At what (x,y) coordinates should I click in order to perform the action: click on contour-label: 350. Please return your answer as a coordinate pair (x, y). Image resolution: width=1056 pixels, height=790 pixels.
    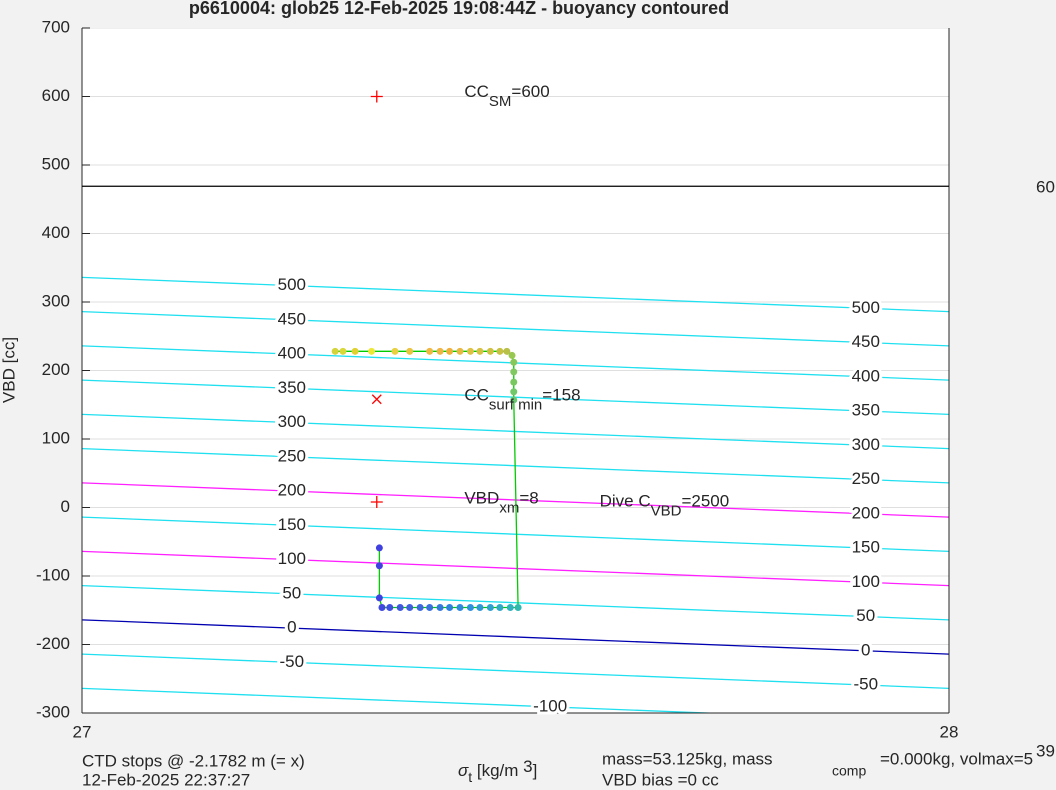
    Looking at the image, I should click on (866, 410).